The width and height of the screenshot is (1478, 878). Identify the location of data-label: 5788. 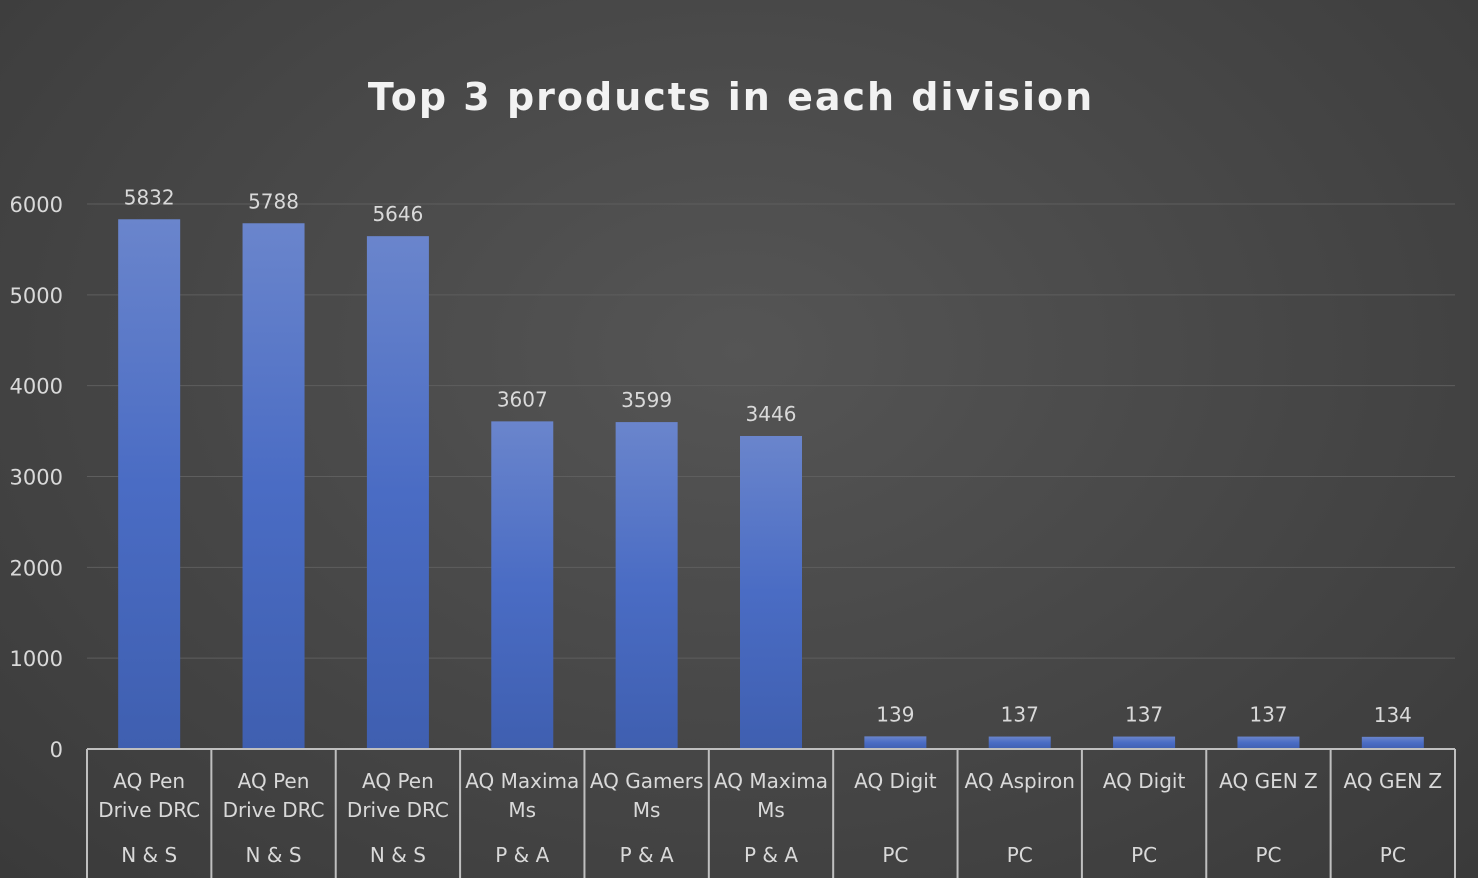
(273, 201).